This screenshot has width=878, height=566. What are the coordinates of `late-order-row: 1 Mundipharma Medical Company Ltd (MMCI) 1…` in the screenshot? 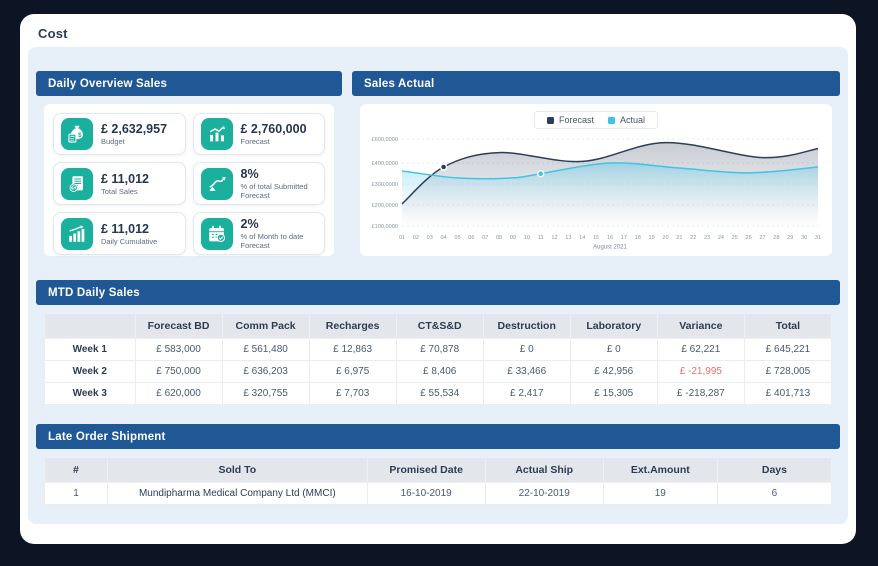 It's located at (438, 493).